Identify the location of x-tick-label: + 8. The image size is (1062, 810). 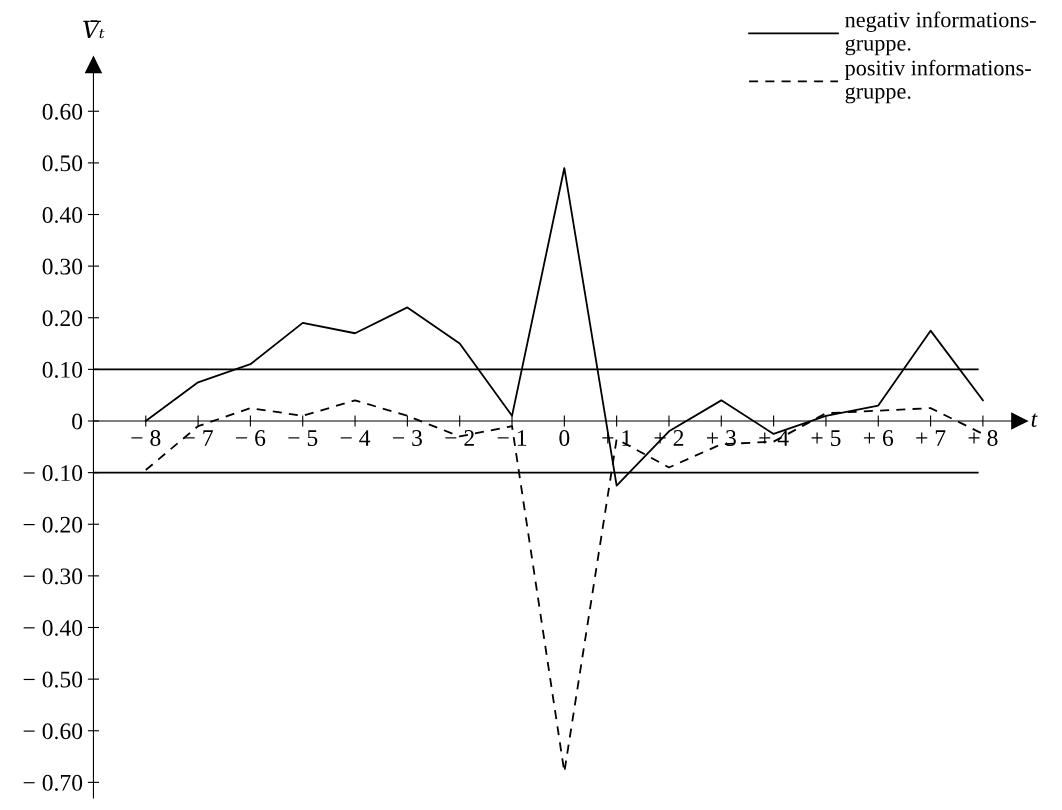
(983, 438).